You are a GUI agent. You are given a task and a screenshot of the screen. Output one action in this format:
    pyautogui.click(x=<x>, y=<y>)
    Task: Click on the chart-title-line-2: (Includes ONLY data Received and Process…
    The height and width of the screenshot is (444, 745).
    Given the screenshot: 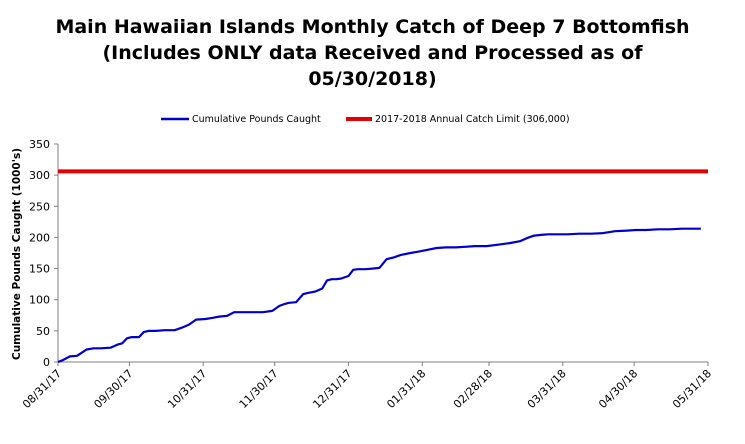 What is the action you would take?
    pyautogui.click(x=372, y=53)
    